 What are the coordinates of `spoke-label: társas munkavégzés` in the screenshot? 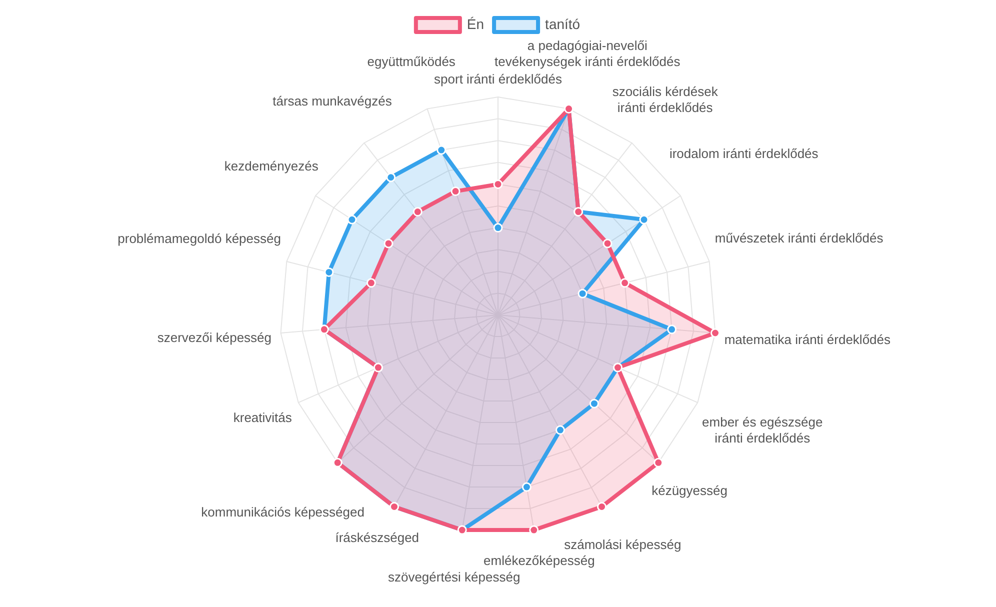 It's located at (332, 101).